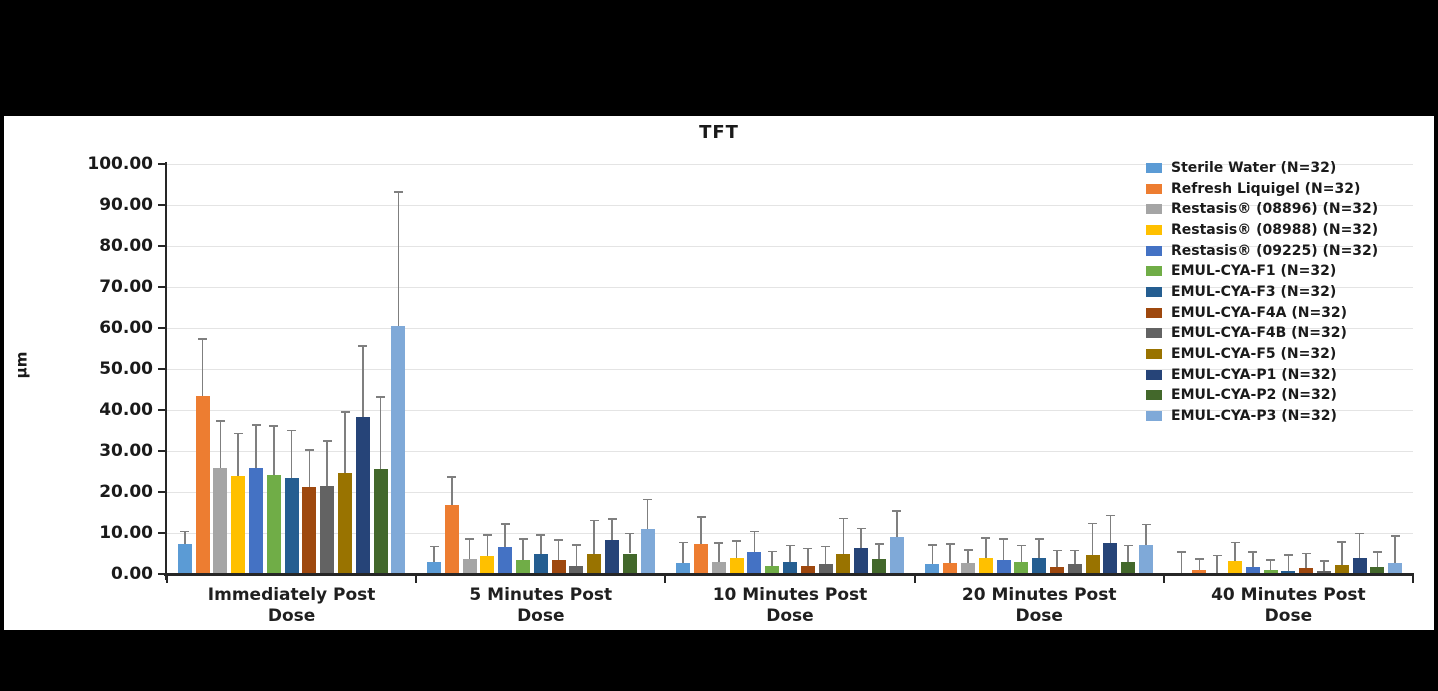  I want to click on legend-label: EMUL-CYA-F4B (N=32), so click(1259, 333).